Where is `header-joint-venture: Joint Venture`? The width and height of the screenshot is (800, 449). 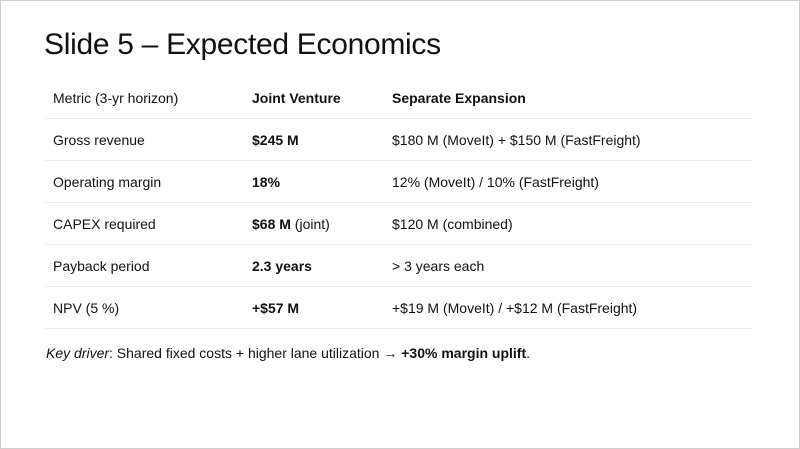 header-joint-venture: Joint Venture is located at coordinates (314, 98).